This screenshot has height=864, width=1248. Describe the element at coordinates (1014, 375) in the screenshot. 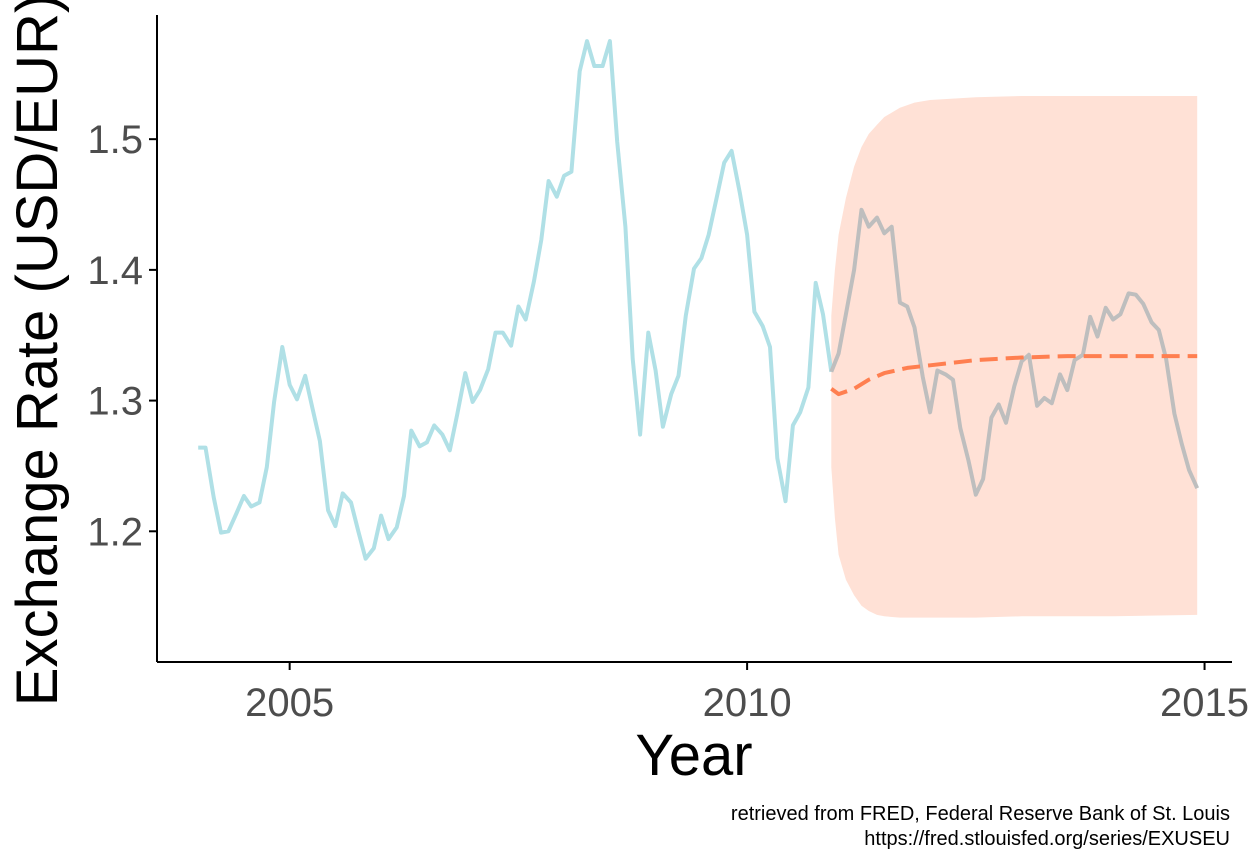

I see `forecast-series-line` at that location.